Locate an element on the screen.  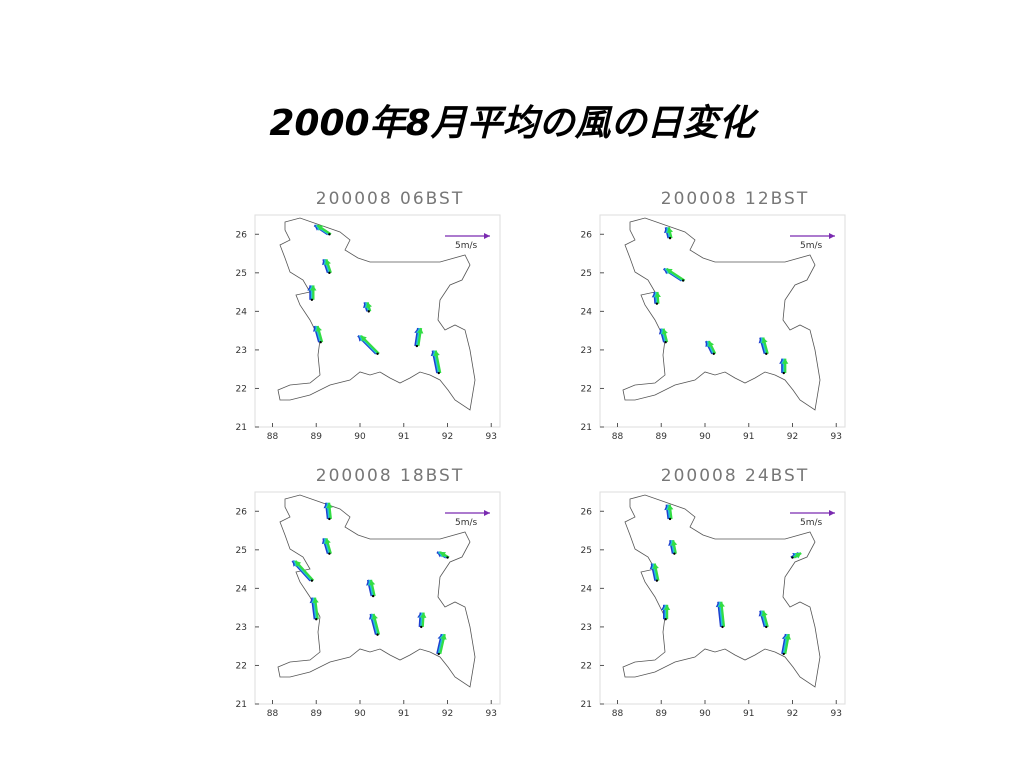
map-panel: 200008 06BST 88 89 90 91 92 93 21 22 23 24 25 26 5m/s is located at coordinates (368, 315).